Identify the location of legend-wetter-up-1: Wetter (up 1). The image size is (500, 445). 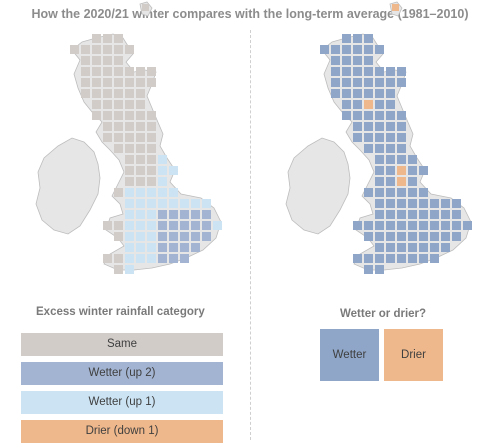
(122, 402).